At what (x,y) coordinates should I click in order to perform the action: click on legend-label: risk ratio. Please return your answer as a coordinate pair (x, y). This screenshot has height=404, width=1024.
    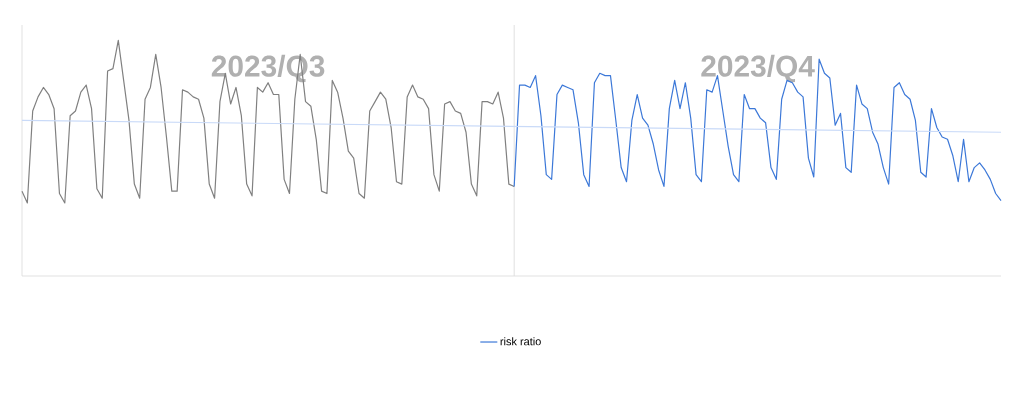
    Looking at the image, I should click on (520, 341).